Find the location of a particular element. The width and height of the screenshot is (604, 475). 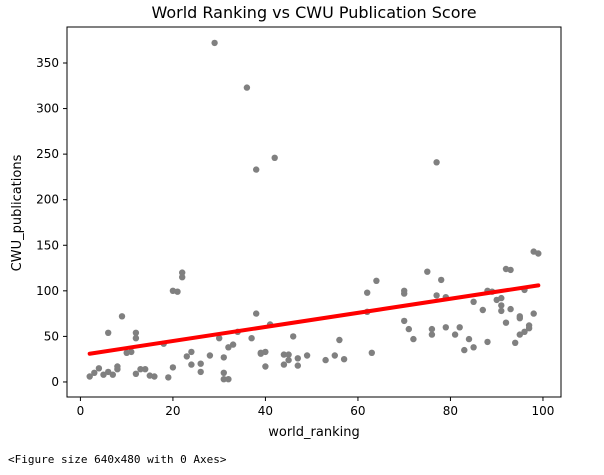

y-tick-label: 0 is located at coordinates (55, 382).